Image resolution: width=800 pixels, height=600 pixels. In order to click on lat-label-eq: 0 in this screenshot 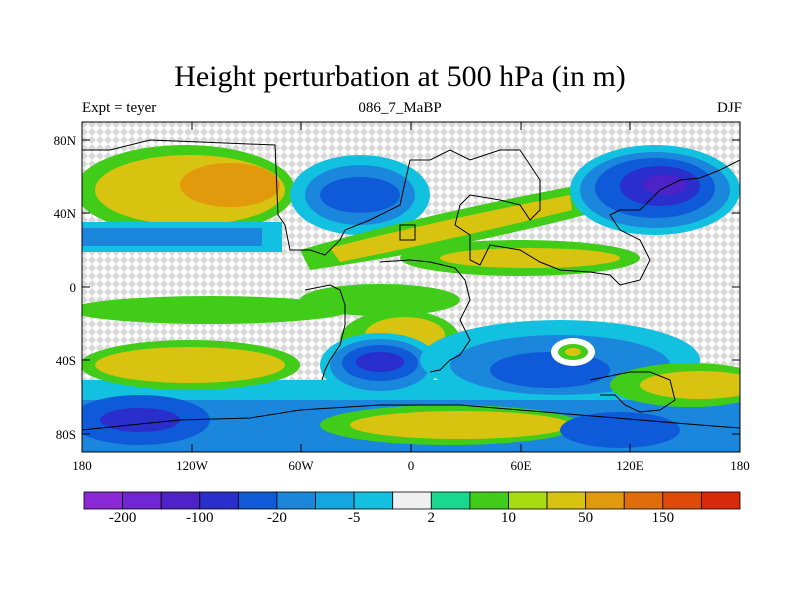, I will do `click(73, 287)`.